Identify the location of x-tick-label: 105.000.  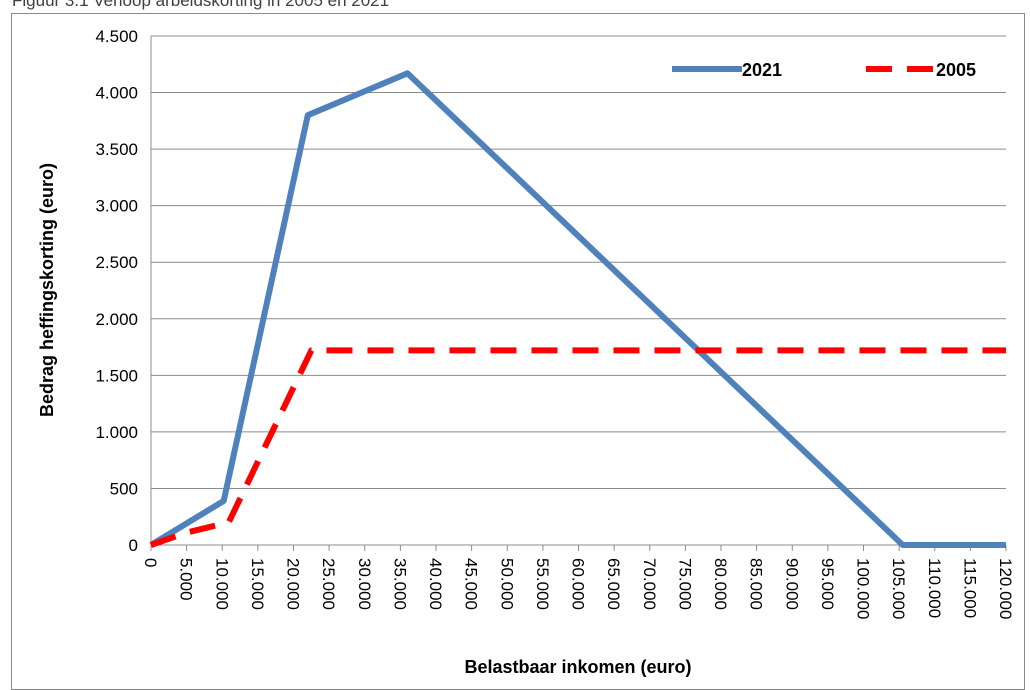
(898, 588).